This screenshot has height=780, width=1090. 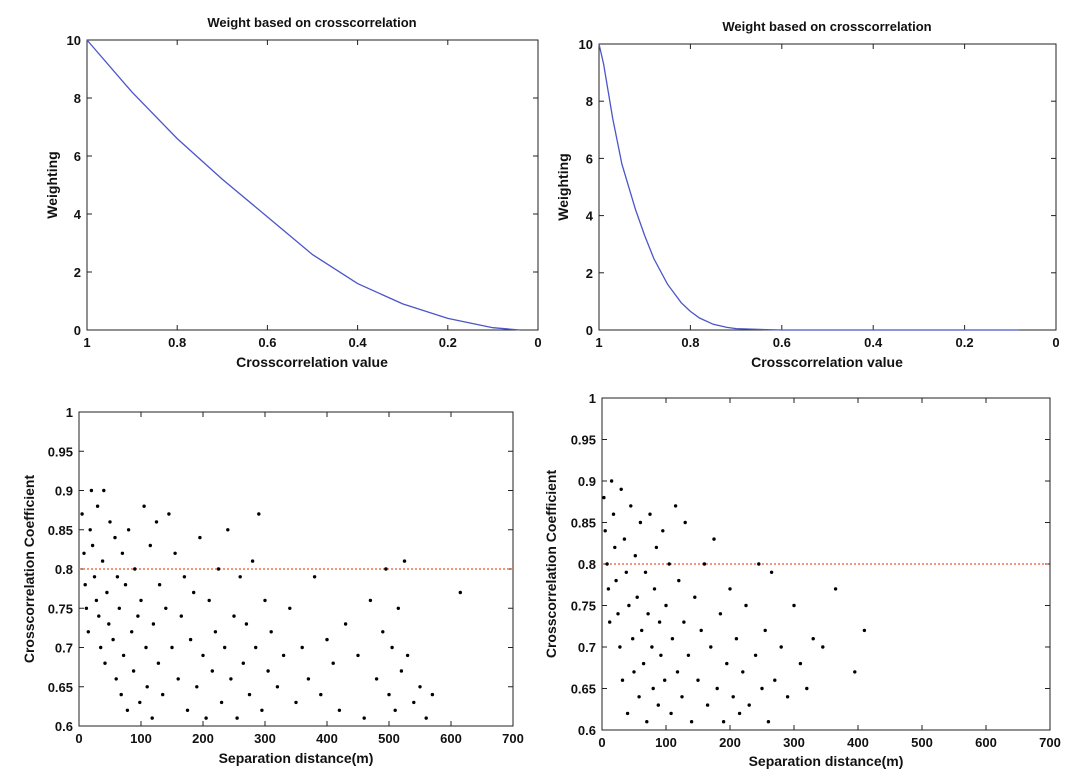 What do you see at coordinates (589, 330) in the screenshot?
I see `y-tick-label: 0` at bounding box center [589, 330].